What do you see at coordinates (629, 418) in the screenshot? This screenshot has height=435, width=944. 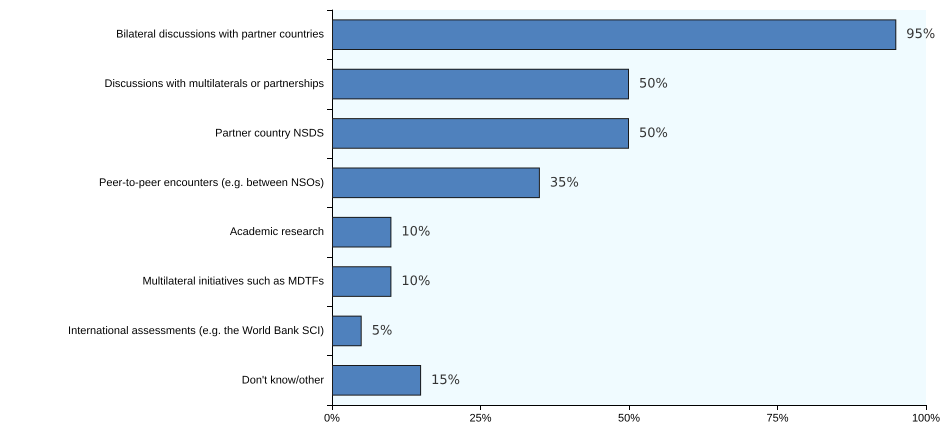 I see `x-tick-label: 50%` at bounding box center [629, 418].